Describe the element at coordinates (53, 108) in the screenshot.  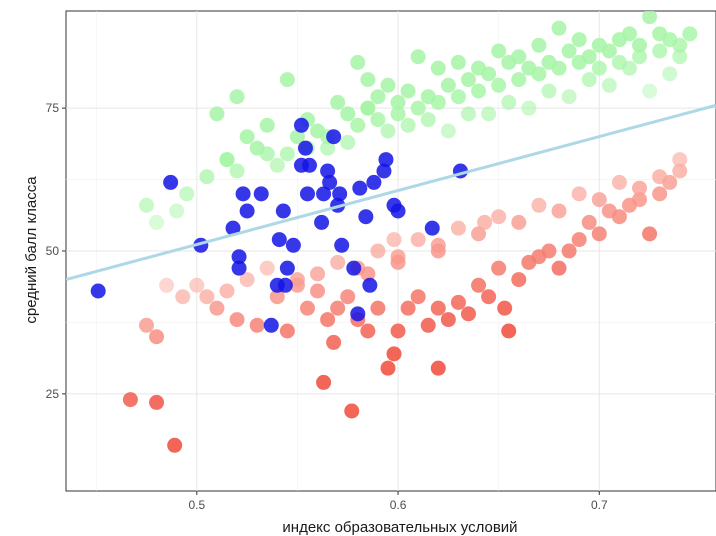
I see `y-tick-label: 75` at that location.